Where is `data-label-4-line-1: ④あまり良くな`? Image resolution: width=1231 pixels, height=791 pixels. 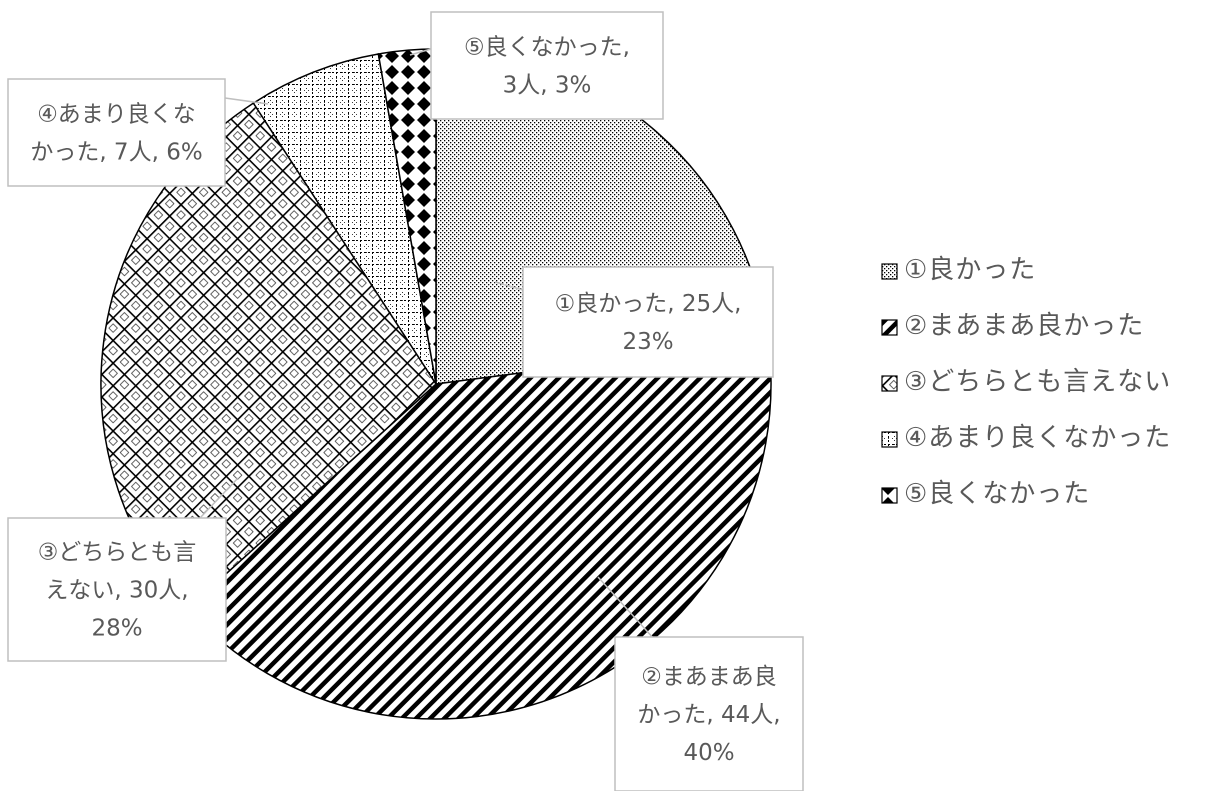
data-label-4-line-1: ④あまり良くな is located at coordinates (116, 115).